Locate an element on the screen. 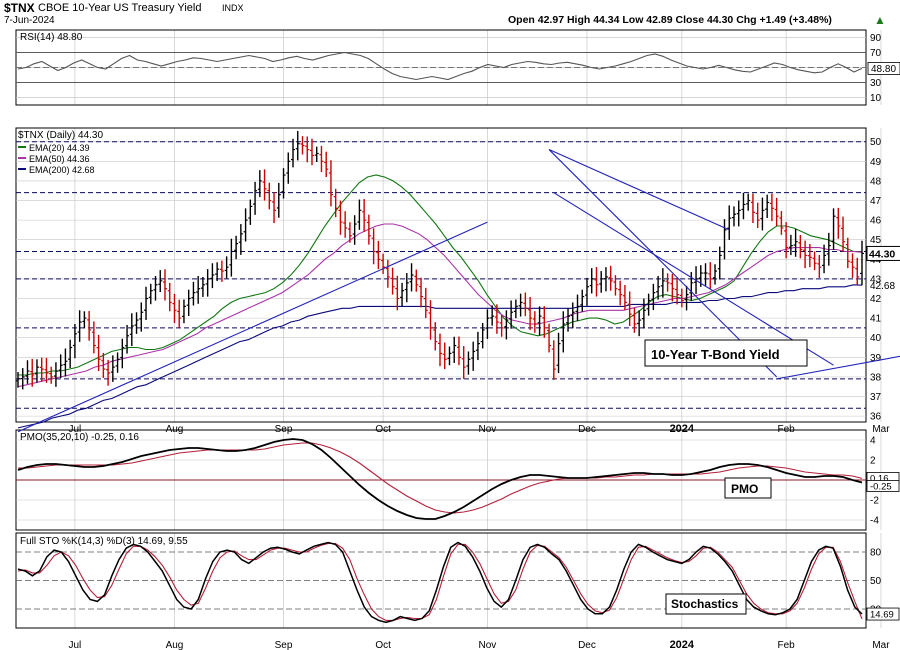 This screenshot has height=650, width=900. sto-value-box is located at coordinates (883, 614).